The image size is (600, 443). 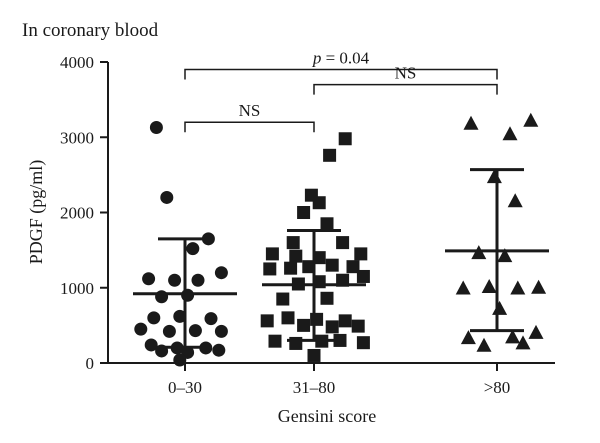 I want to click on y-tick-label: 4000, so click(x=77, y=62).